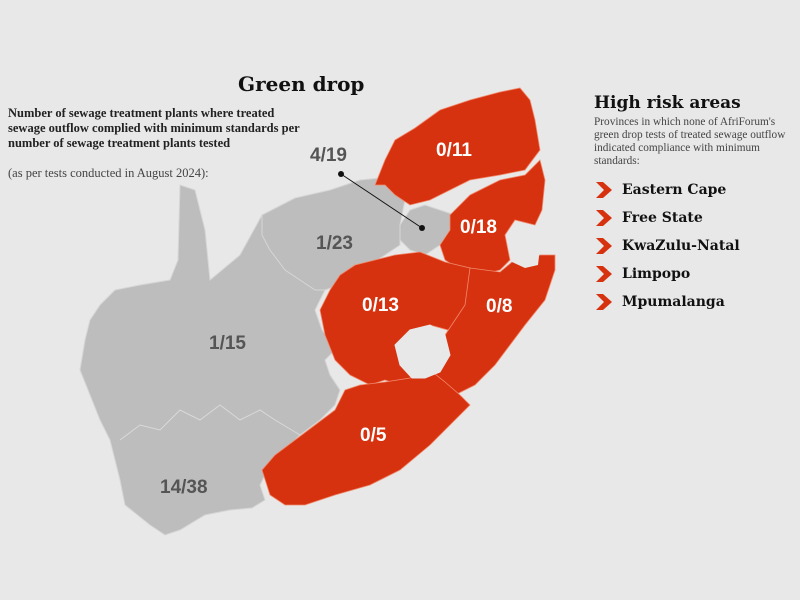  Describe the element at coordinates (454, 150) in the screenshot. I see `value-limpopo: 0/11` at that location.